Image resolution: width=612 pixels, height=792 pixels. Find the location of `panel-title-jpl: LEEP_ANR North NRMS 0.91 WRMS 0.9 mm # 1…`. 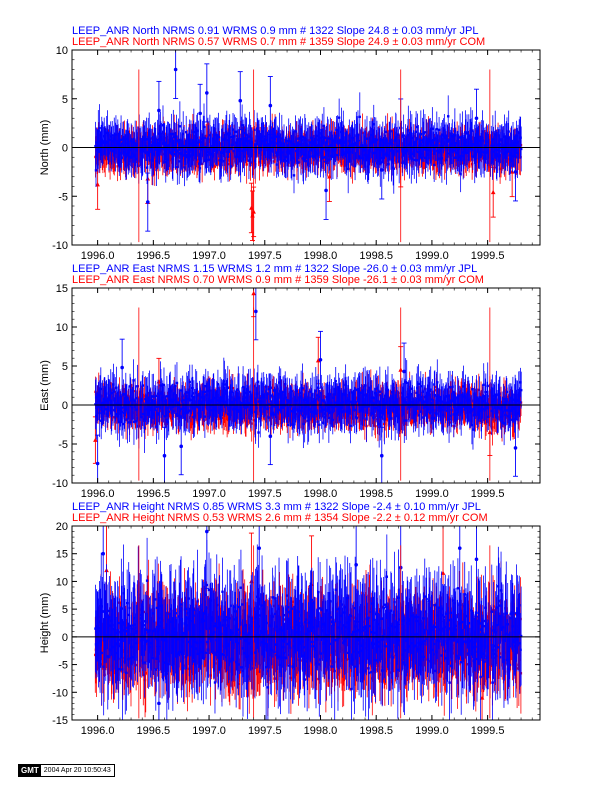

panel-title-jpl: LEEP_ANR North NRMS 0.91 WRMS 0.9 mm # 1… is located at coordinates (275, 31).